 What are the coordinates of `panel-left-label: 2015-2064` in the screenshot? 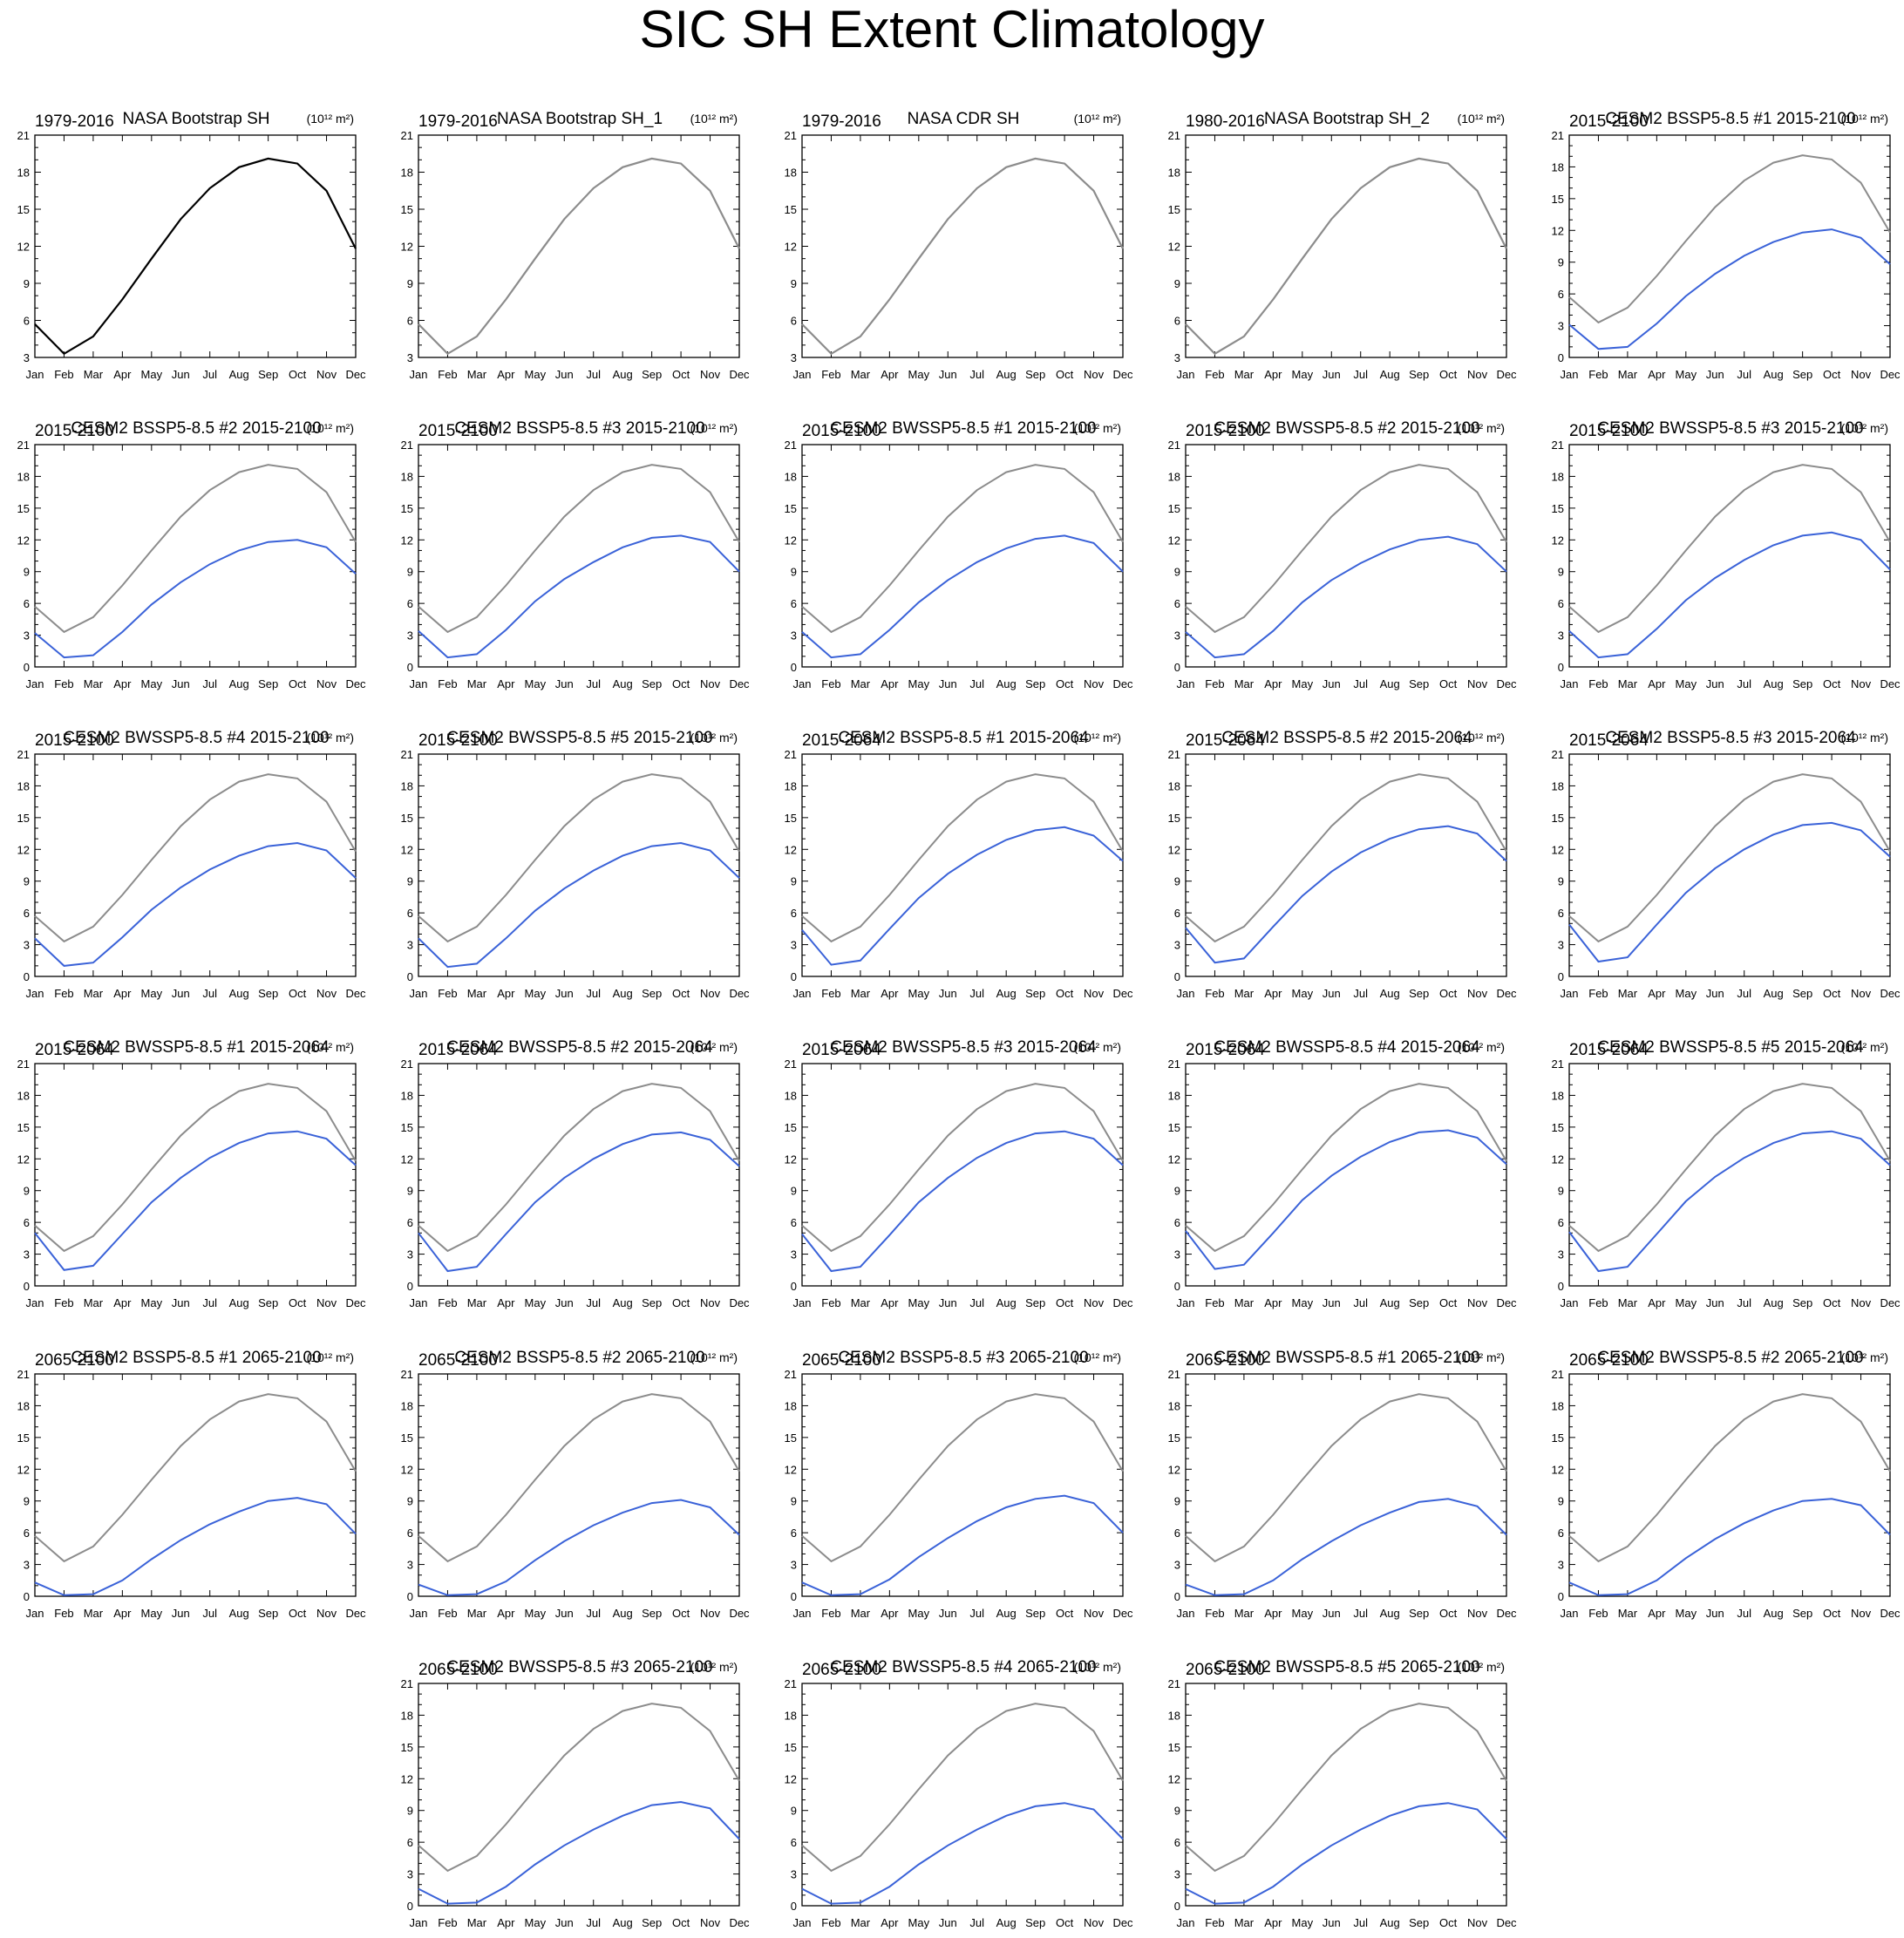 It's located at (1609, 740).